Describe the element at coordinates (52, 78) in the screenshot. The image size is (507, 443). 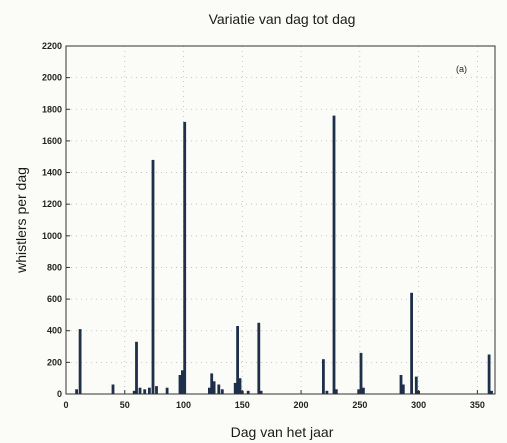
I see `y-tick-label: 2000` at that location.